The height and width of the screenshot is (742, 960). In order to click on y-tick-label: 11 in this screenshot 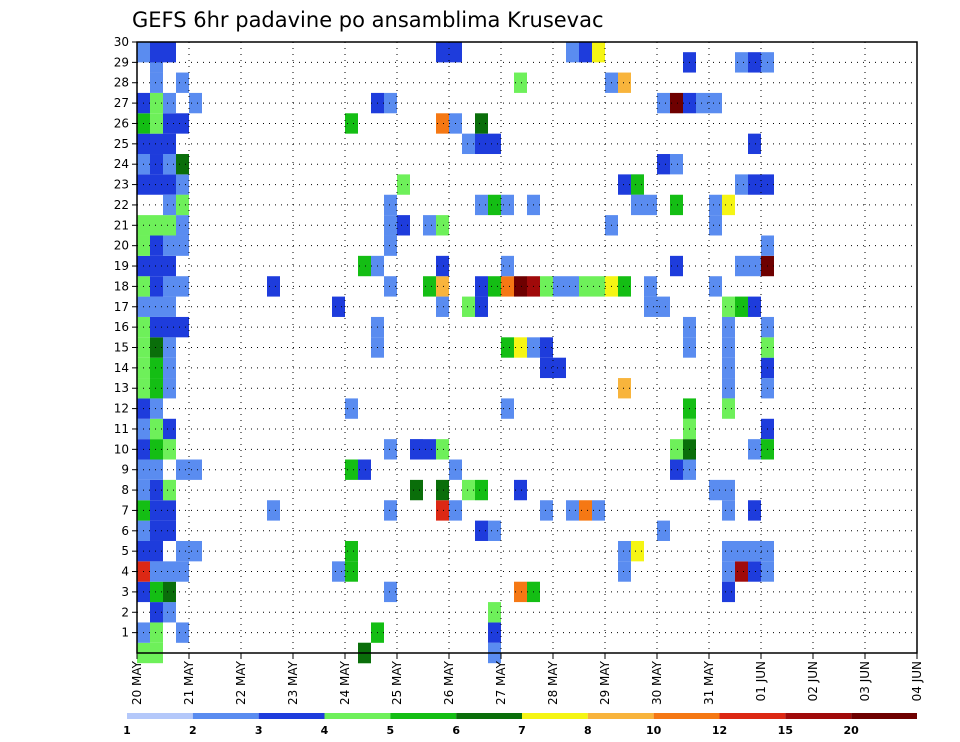, I will do `click(121, 429)`.